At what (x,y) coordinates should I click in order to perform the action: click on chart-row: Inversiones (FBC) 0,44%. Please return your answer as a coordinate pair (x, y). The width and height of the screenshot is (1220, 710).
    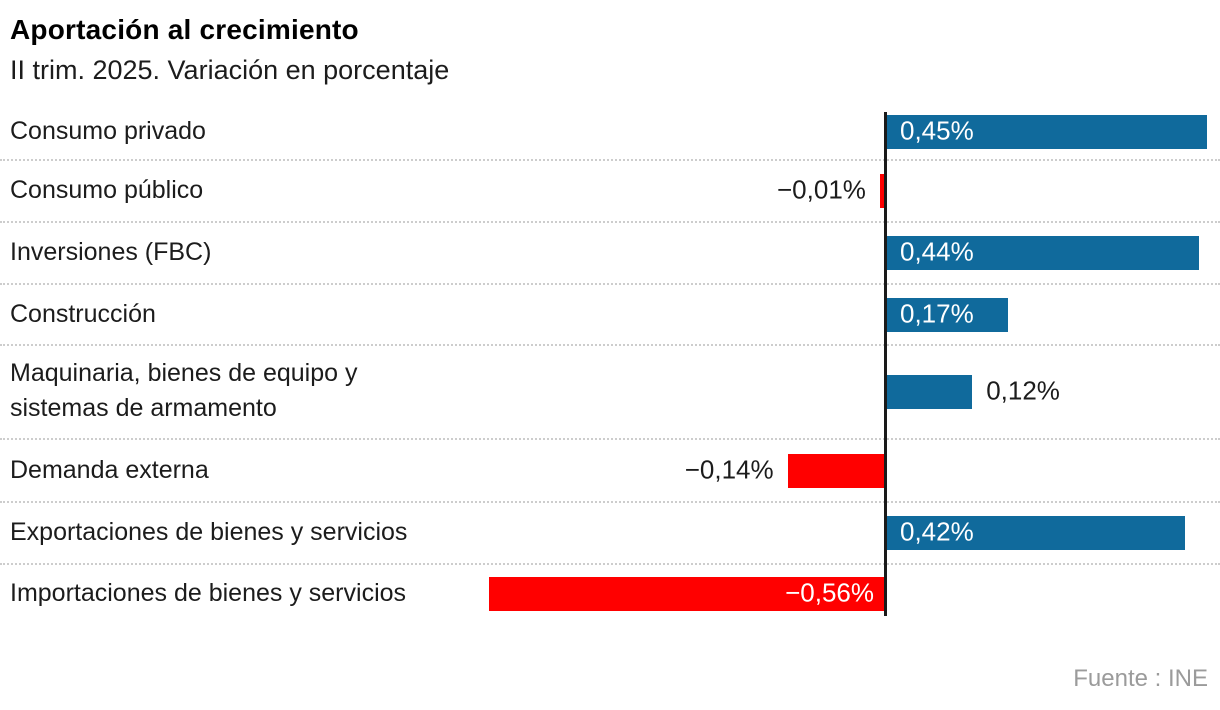
    Looking at the image, I should click on (610, 254).